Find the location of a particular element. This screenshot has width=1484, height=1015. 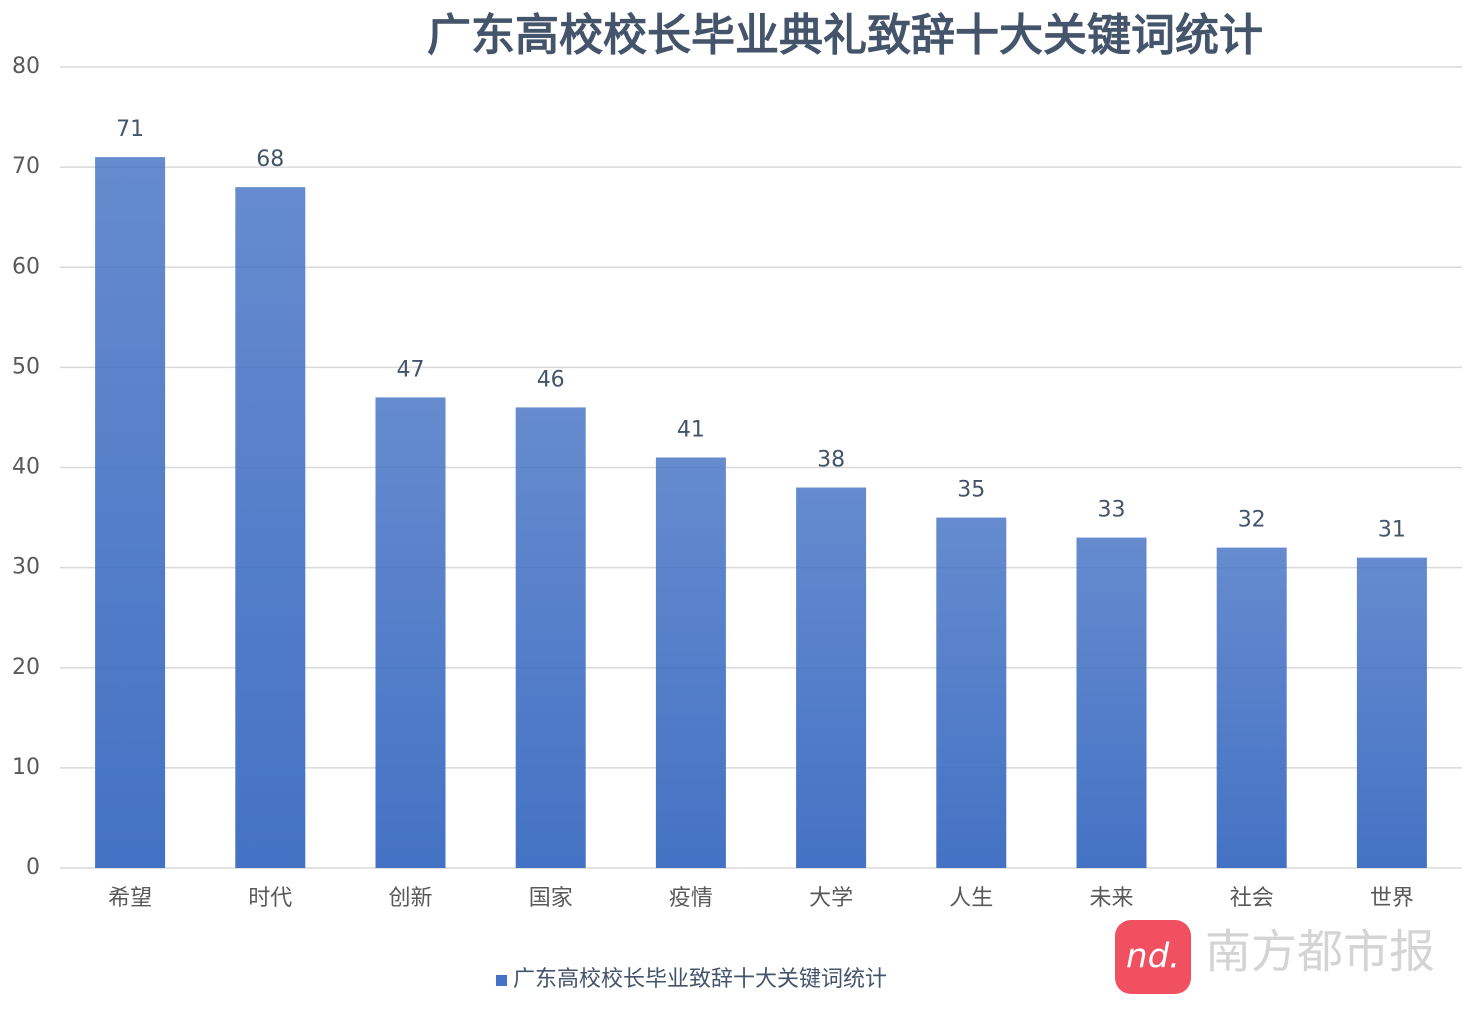

x-tick-label: 创新 is located at coordinates (410, 898).